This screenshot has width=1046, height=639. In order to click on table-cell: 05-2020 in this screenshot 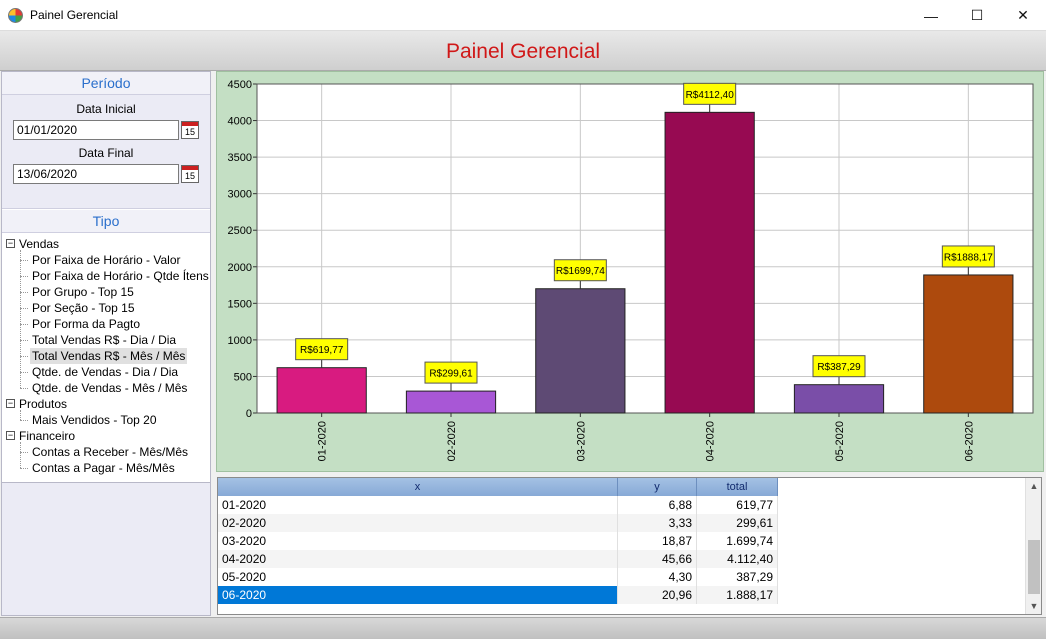, I will do `click(418, 577)`.